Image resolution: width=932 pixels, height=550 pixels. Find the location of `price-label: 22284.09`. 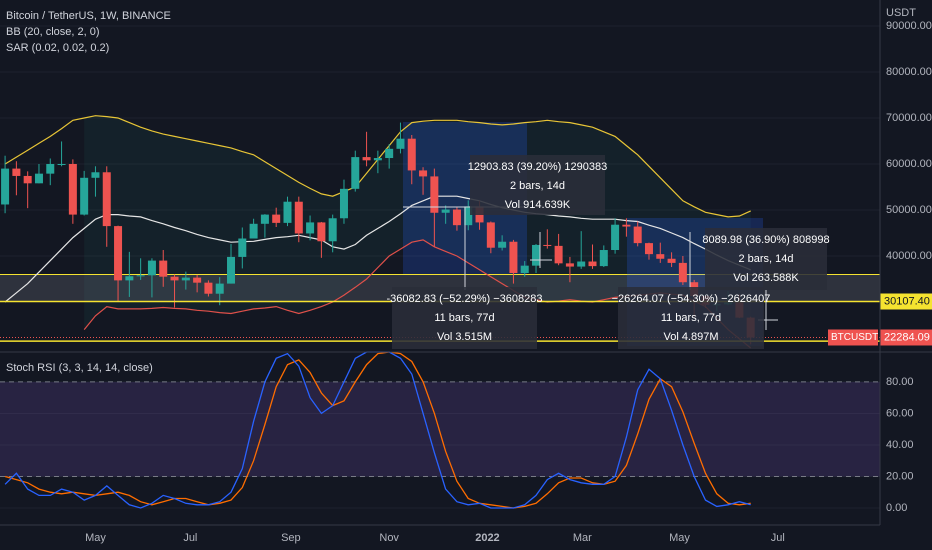

price-label: 22284.09 is located at coordinates (907, 337).